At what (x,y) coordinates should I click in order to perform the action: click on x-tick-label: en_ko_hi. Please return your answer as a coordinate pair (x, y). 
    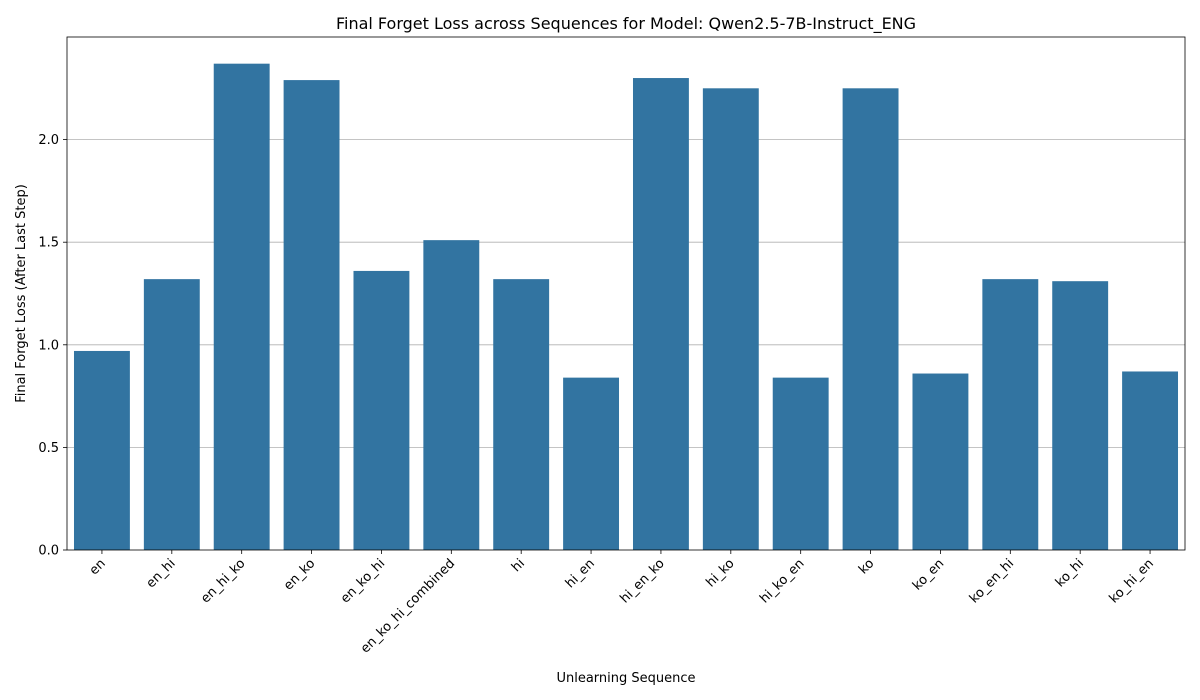
    Looking at the image, I should click on (363, 581).